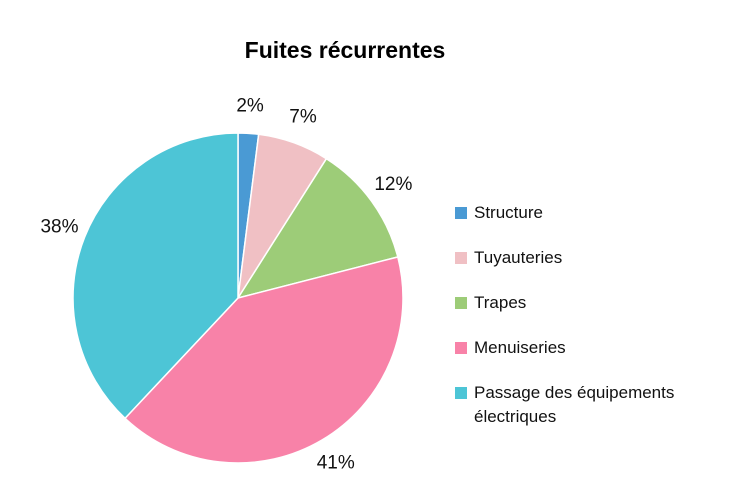 The width and height of the screenshot is (733, 493). Describe the element at coordinates (584, 349) in the screenshot. I see `legend-item: Menuiseries` at that location.